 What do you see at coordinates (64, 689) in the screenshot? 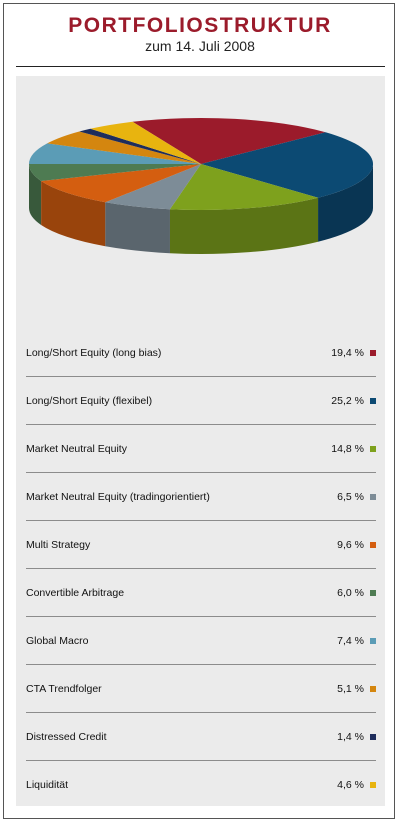
I see `legend-label: CTA Trendfolger` at bounding box center [64, 689].